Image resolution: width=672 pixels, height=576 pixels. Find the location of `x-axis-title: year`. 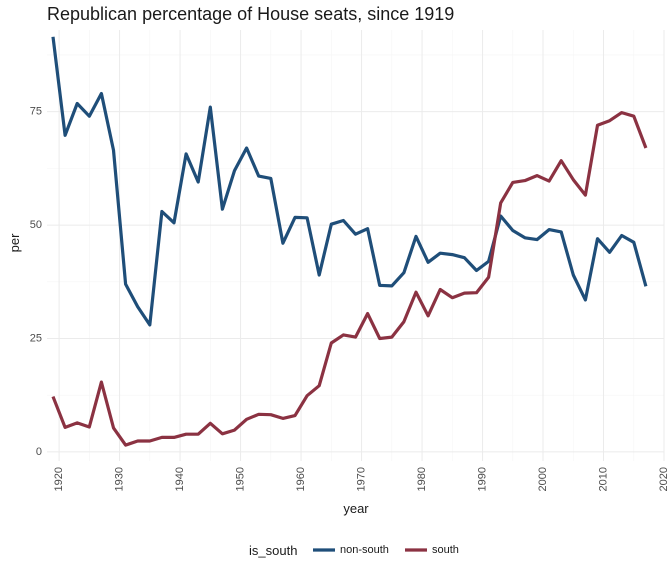

x-axis-title: year is located at coordinates (356, 508).